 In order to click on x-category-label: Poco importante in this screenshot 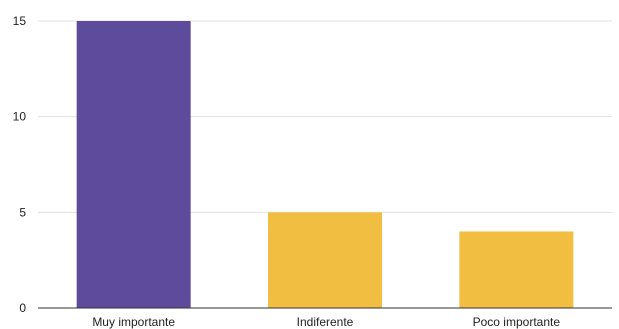, I will do `click(517, 322)`.